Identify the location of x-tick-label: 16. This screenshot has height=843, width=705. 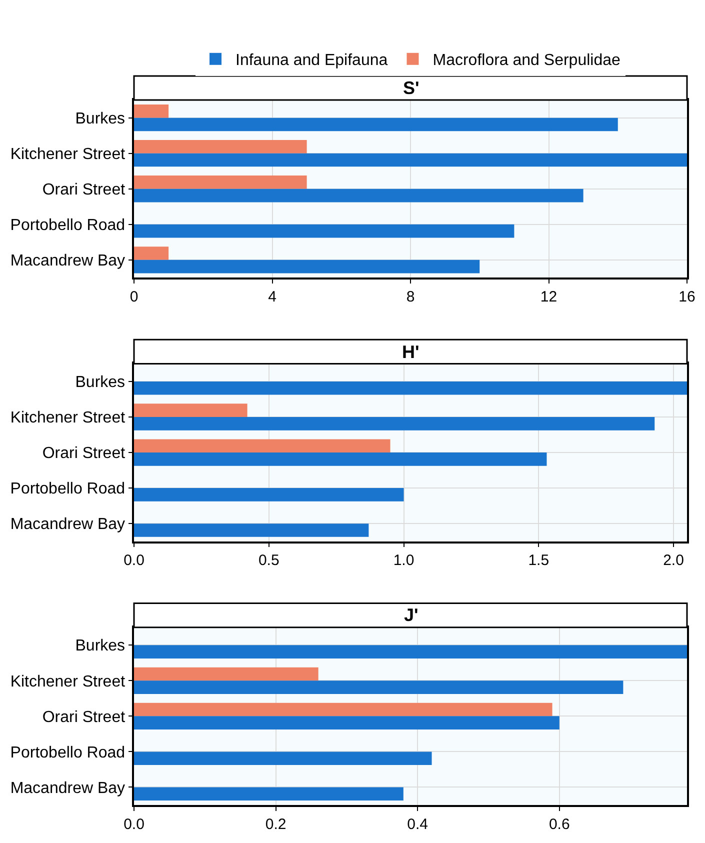
(687, 297).